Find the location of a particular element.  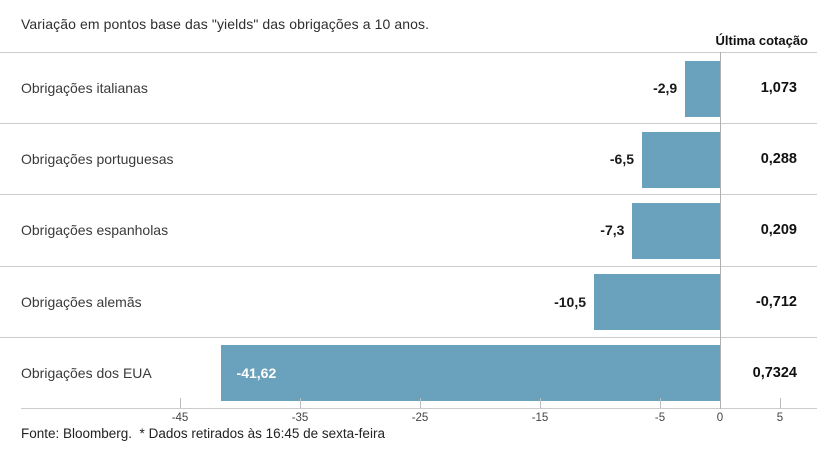

category-label: Obrigações alemãs is located at coordinates (81, 301).